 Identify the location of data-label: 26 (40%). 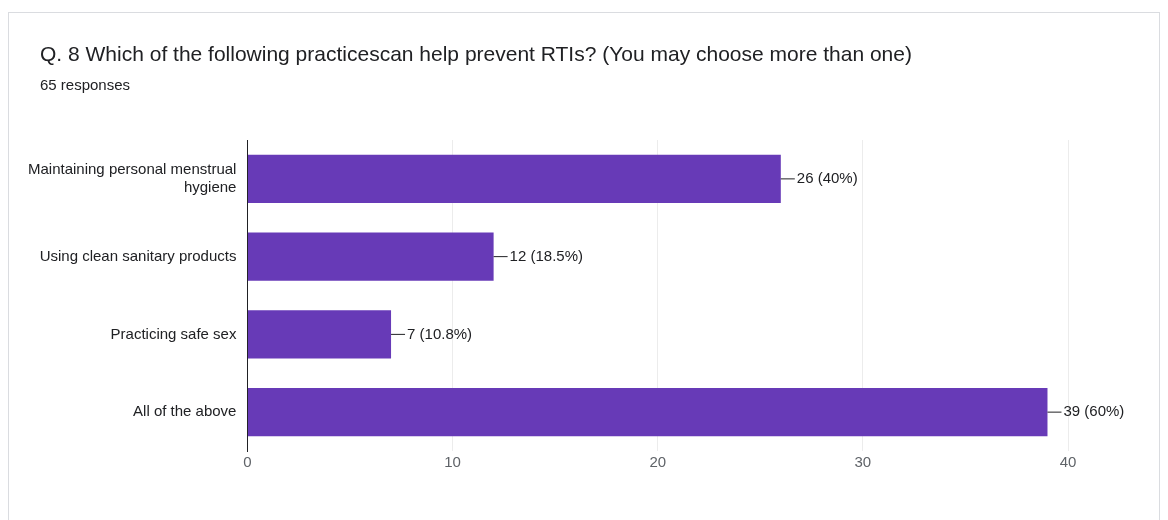
(827, 178).